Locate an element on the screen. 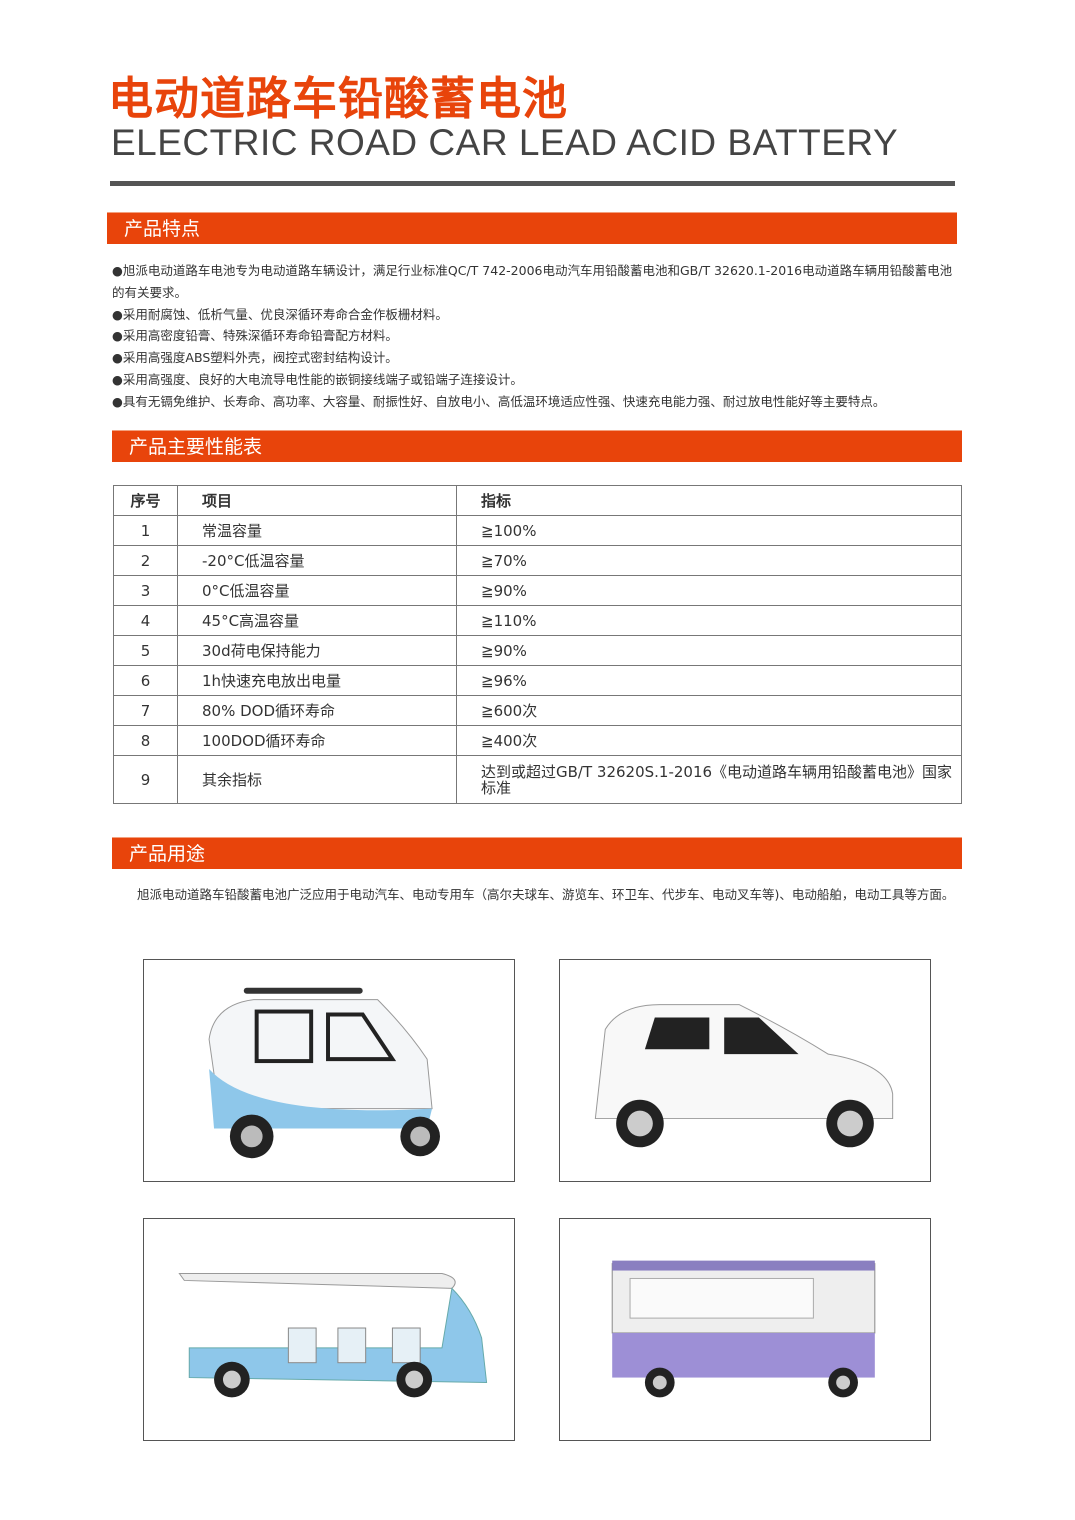 The height and width of the screenshot is (1520, 1075). table-row: 2 -20°C低温容量 ≧70% is located at coordinates (537, 560).